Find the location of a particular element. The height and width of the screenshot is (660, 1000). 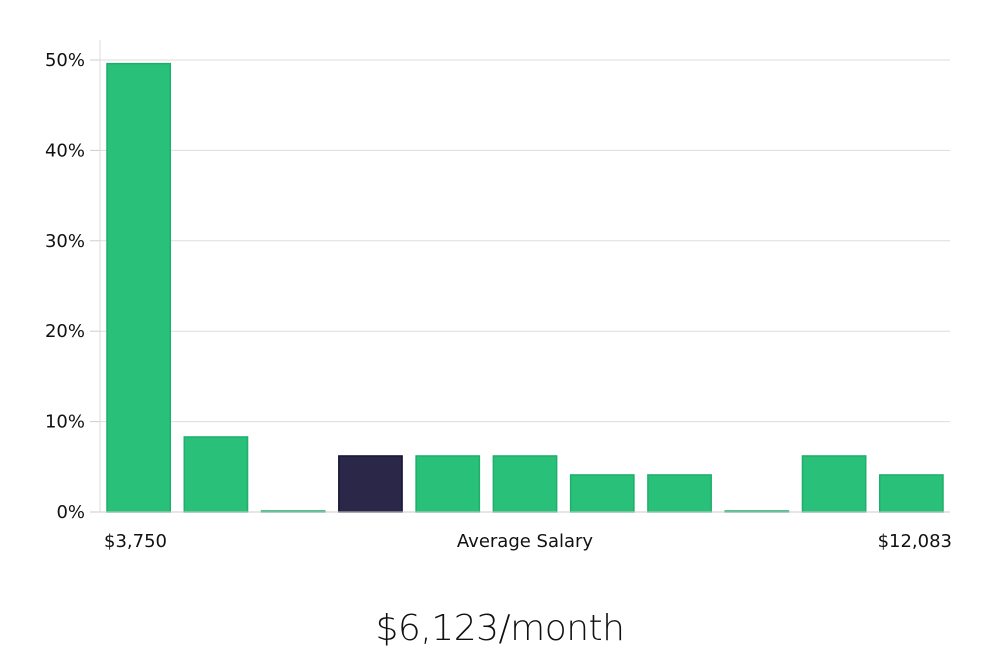

x-axis-label: Average Salary is located at coordinates (525, 541).